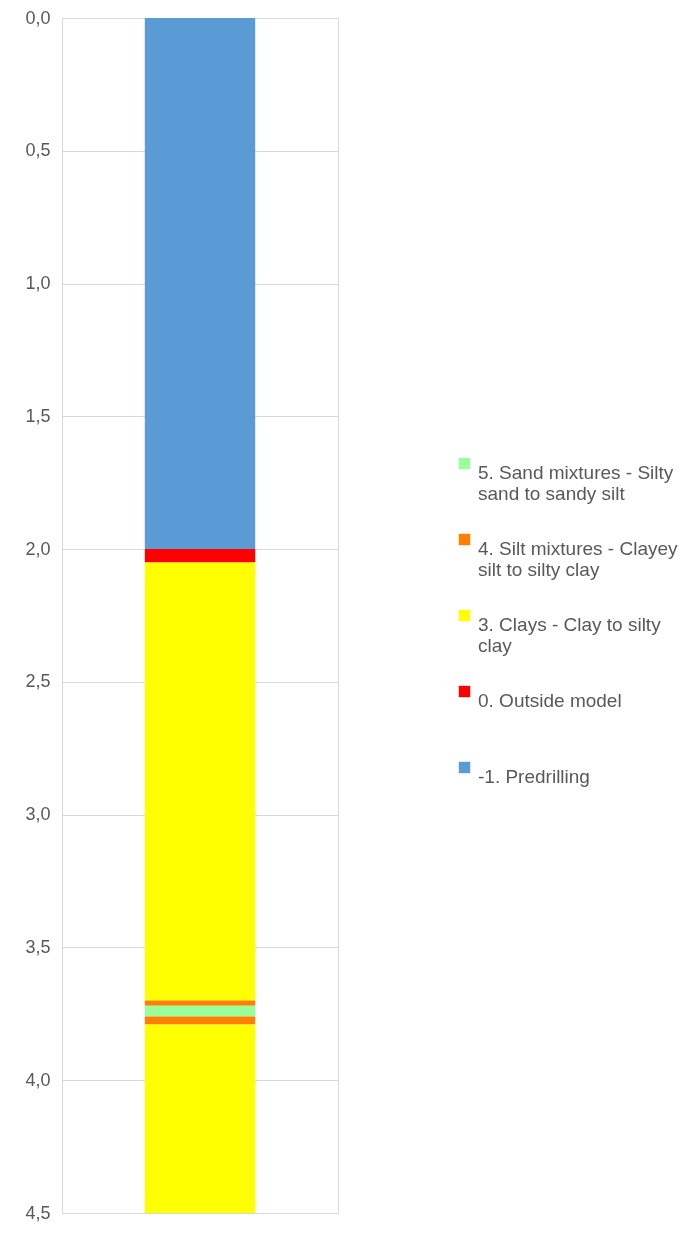  I want to click on legend-label: 5. Sand mixtures - Silty sand to sandy silt, so click(576, 482).